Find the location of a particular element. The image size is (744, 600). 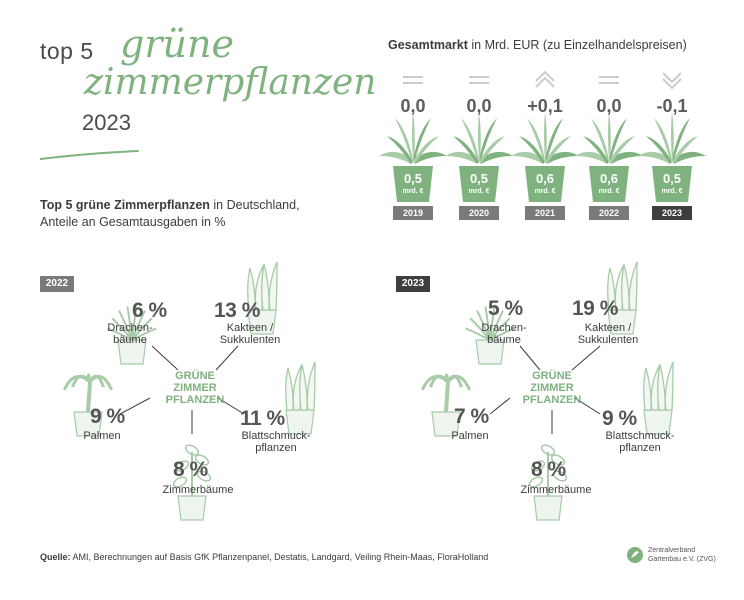

market-bar-2019 is located at coordinates (413, 157).